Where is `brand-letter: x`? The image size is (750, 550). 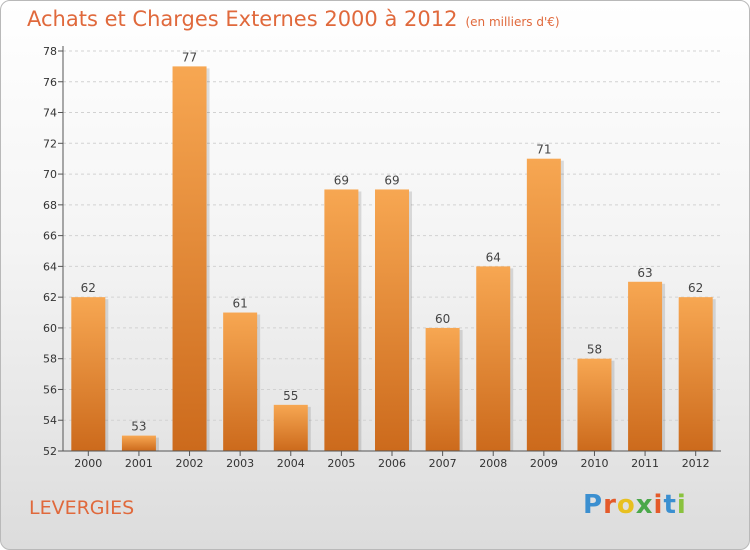 brand-letter: x is located at coordinates (644, 505).